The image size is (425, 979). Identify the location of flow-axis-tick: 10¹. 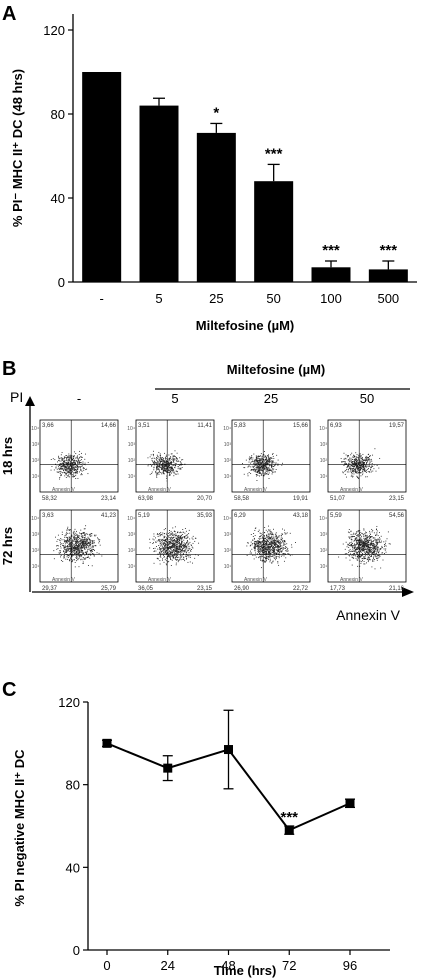
(228, 477).